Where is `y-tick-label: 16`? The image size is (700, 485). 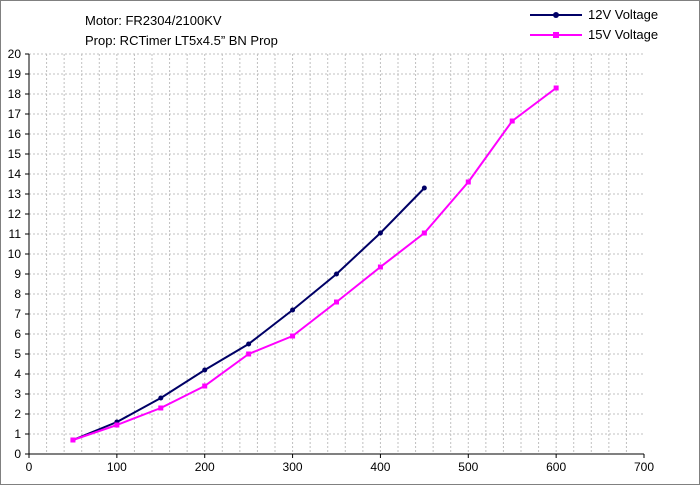
y-tick-label: 16 is located at coordinates (15, 134).